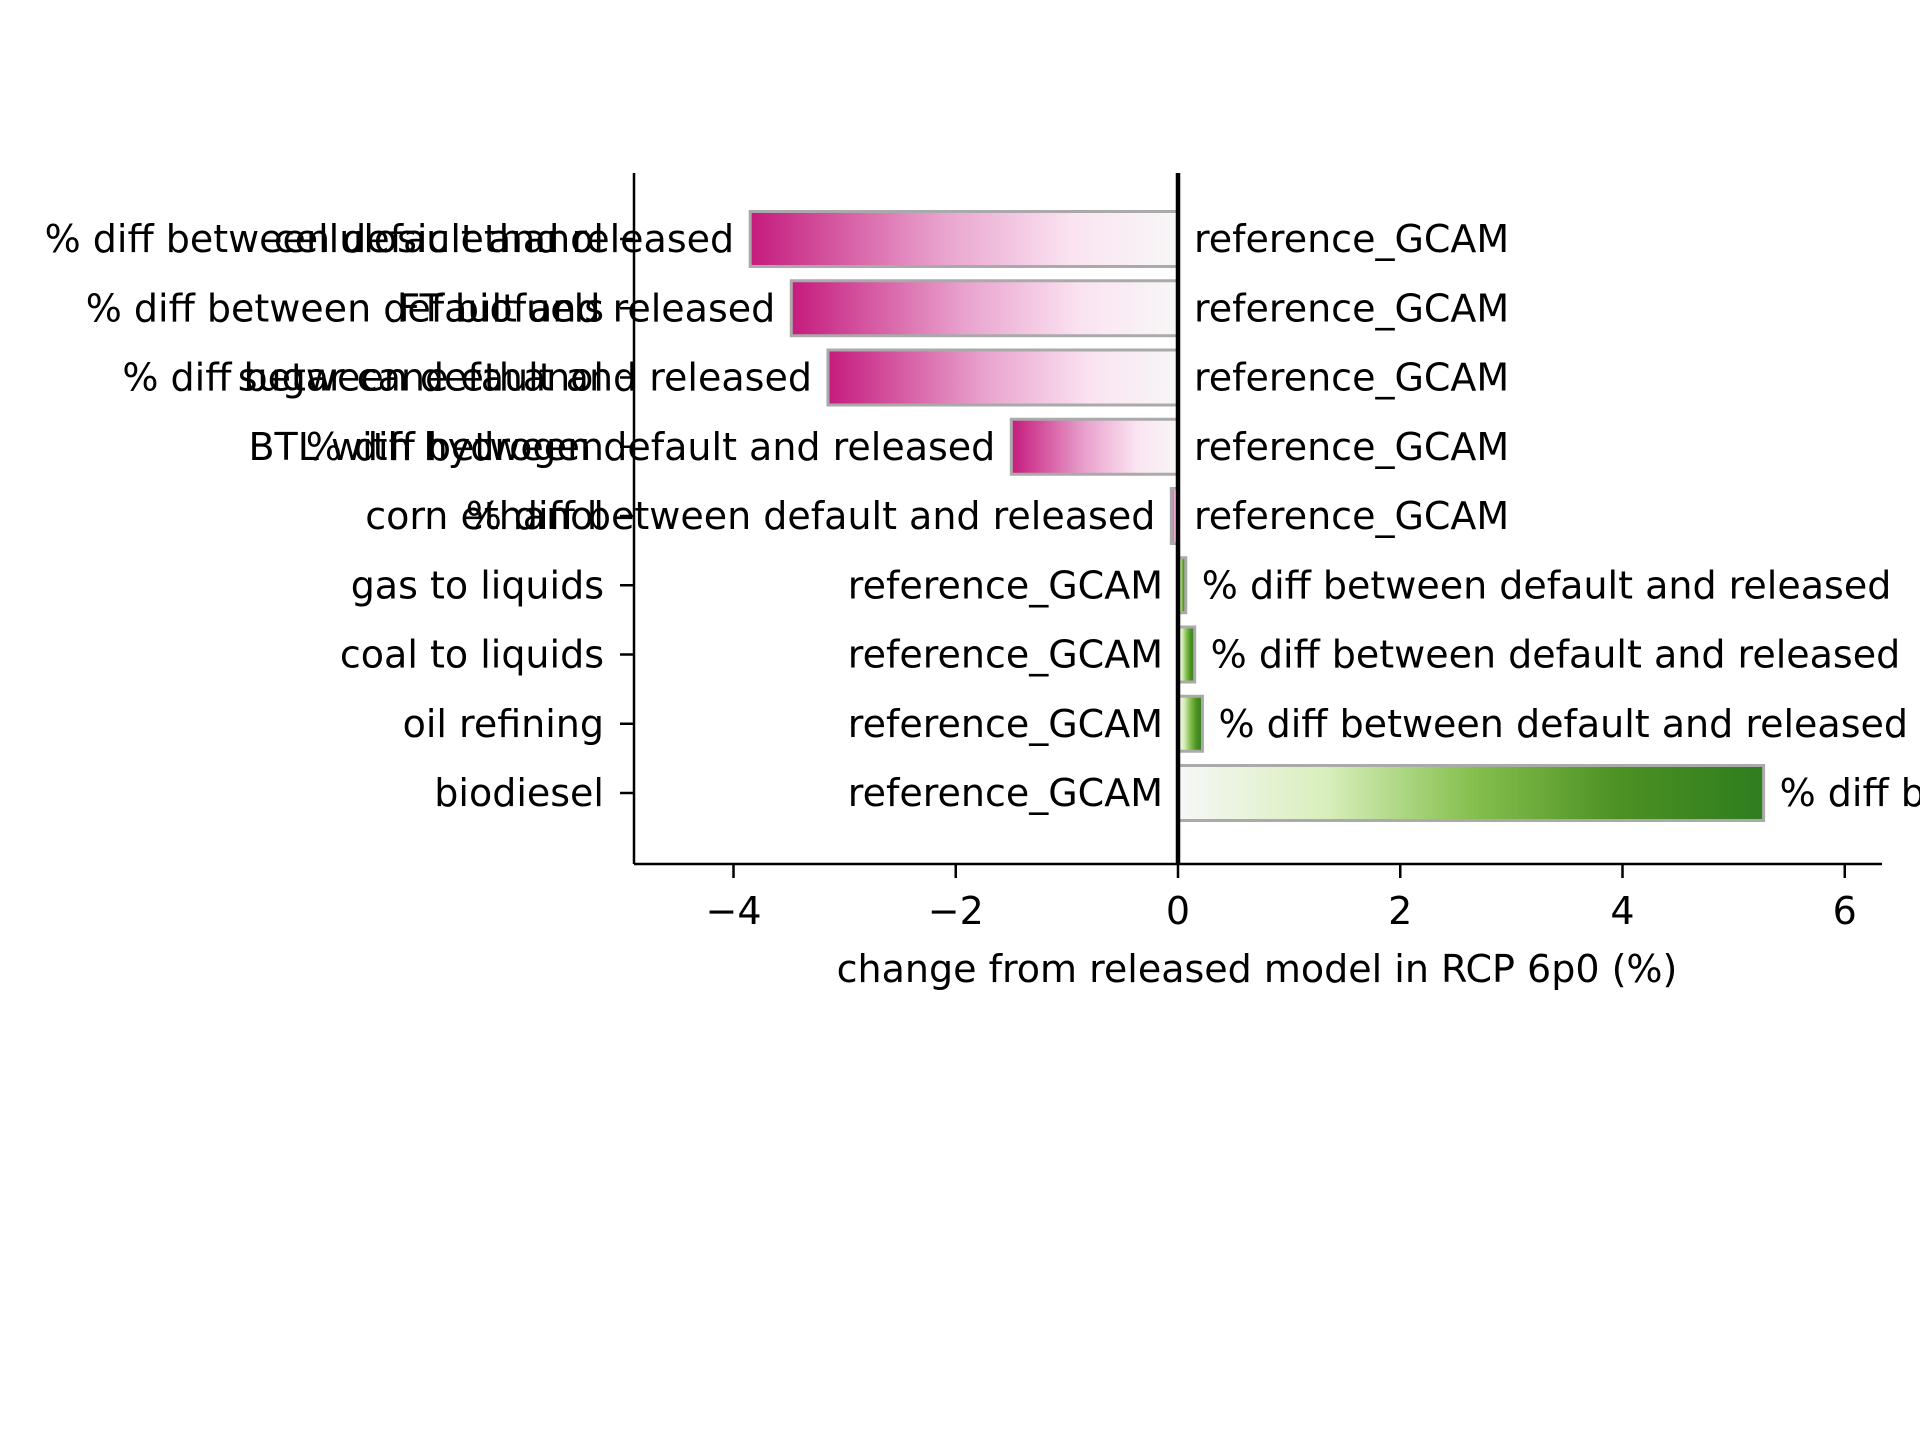  Describe the element at coordinates (1622, 911) in the screenshot. I see `x-tick-label: 4` at that location.